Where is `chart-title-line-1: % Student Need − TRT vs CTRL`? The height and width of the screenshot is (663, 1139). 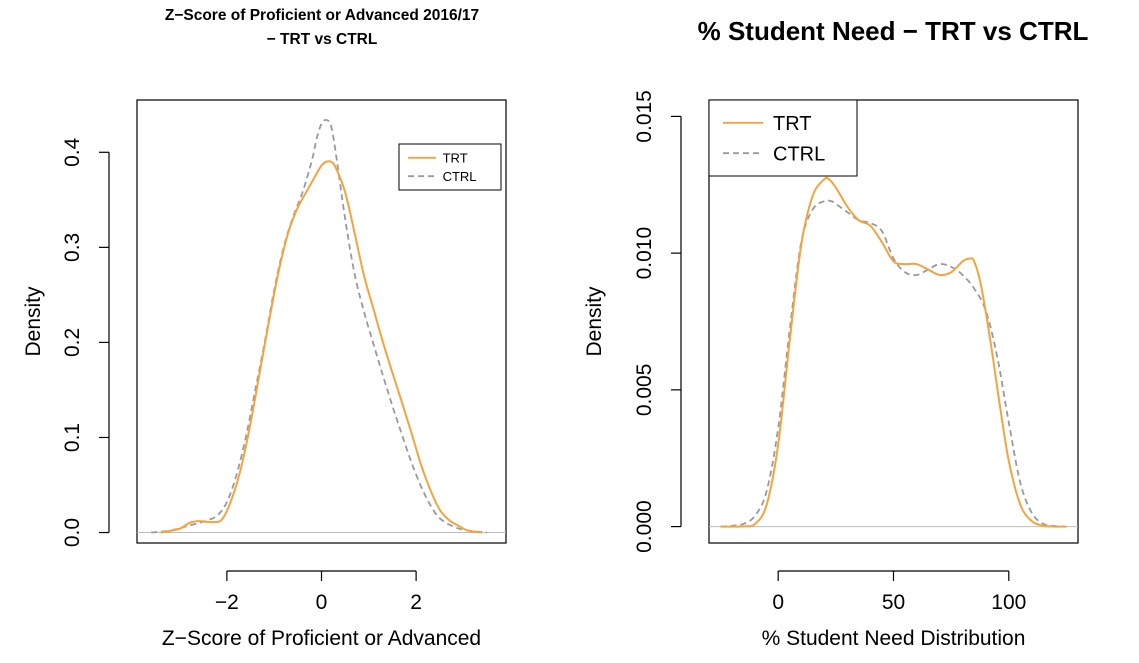
chart-title-line-1: % Student Need − TRT vs CTRL is located at coordinates (893, 31).